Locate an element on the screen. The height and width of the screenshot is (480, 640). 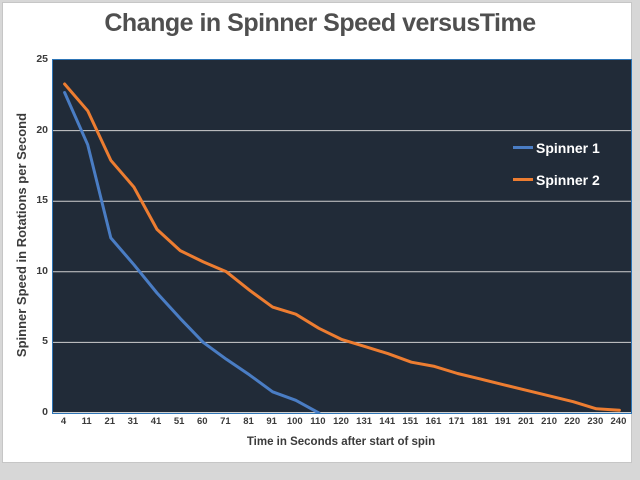
x-tick-label-191: 191 is located at coordinates (502, 421).